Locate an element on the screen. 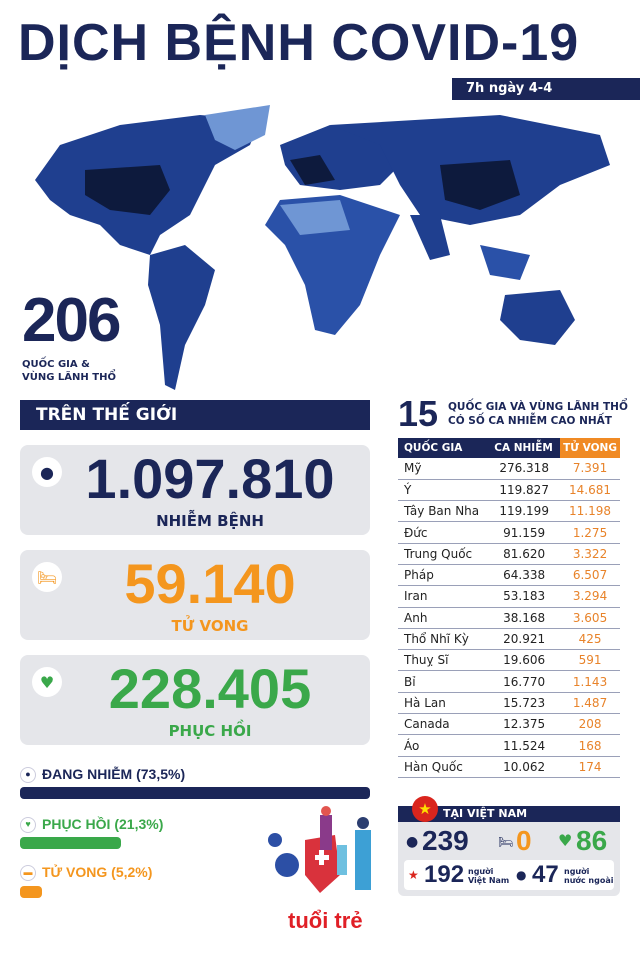 Image resolution: width=640 pixels, height=960 pixels. cell-cases: 38.168 is located at coordinates (524, 618).